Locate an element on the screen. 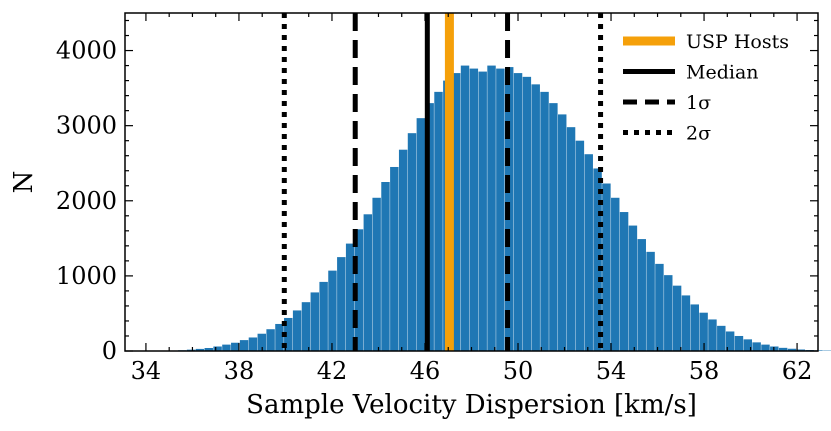  x-tick-label: 42 is located at coordinates (332, 371).